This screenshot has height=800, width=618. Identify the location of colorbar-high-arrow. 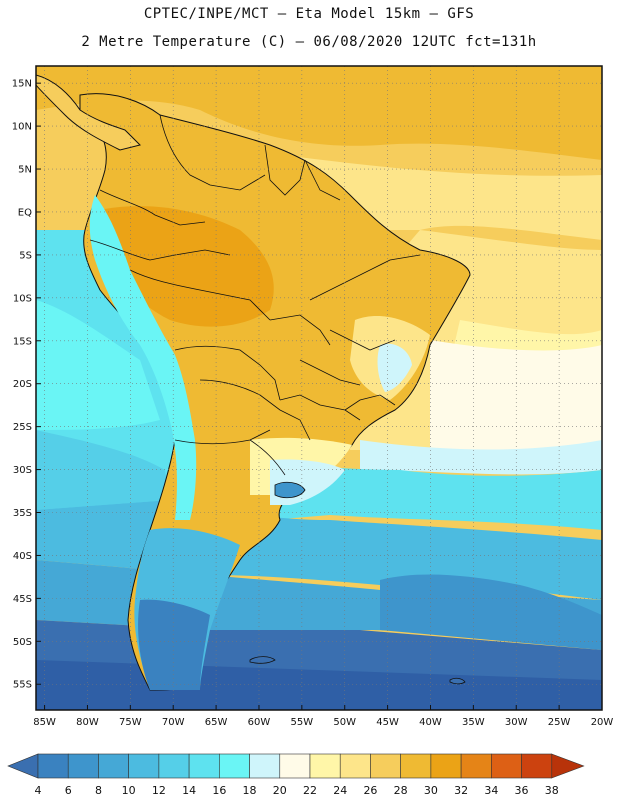
(568, 766).